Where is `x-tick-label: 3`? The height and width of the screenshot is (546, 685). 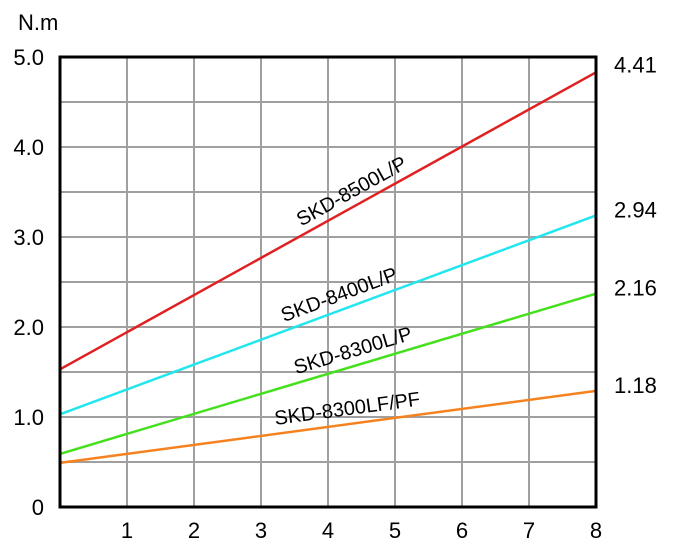
x-tick-label: 3 is located at coordinates (261, 530).